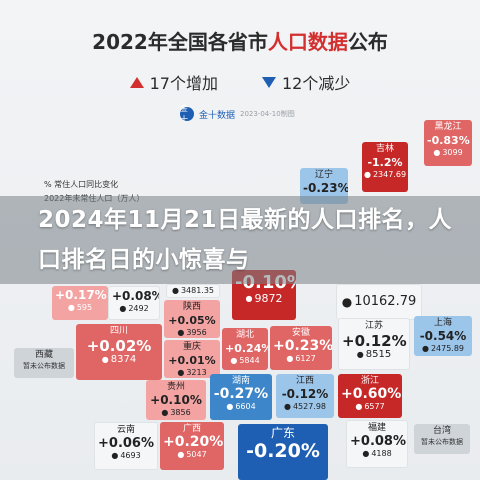 The height and width of the screenshot is (480, 480). What do you see at coordinates (323, 175) in the screenshot?
I see `tile-name: 辽宁` at bounding box center [323, 175].